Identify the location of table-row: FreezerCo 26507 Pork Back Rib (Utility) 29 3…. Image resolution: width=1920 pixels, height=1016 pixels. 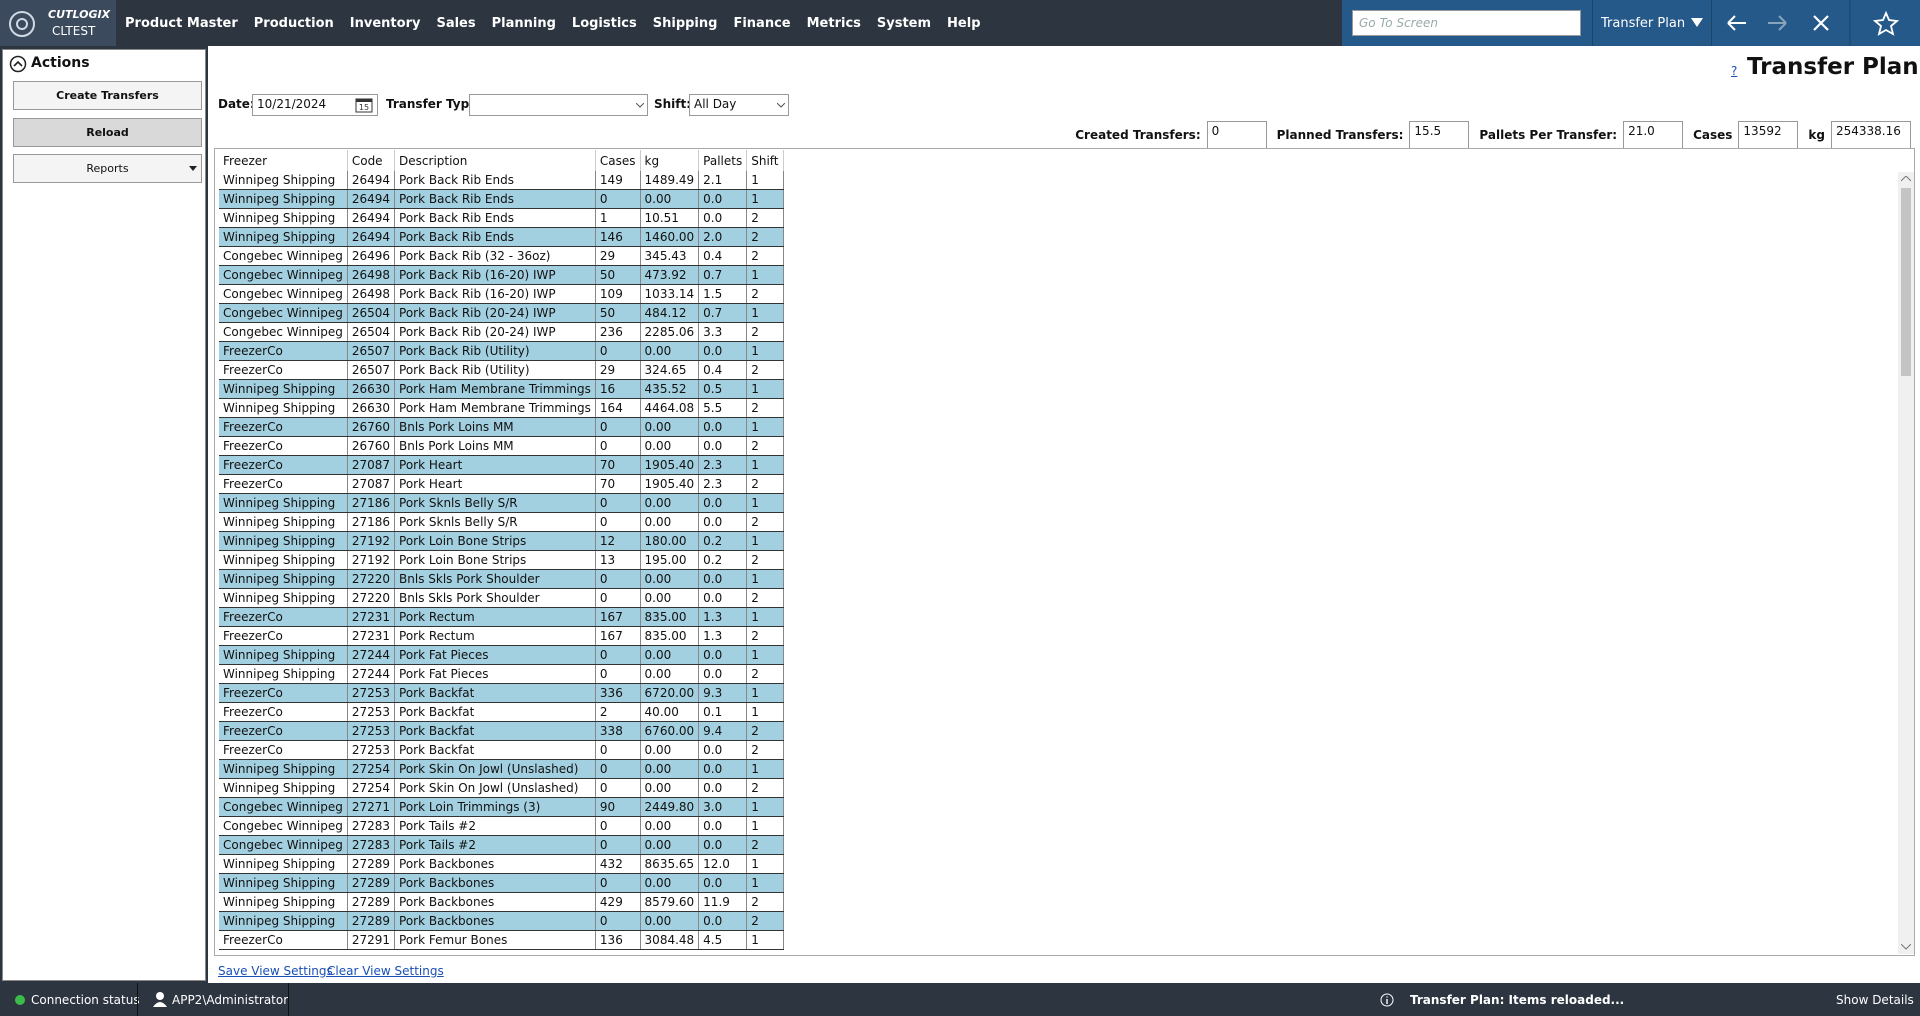
(501, 370).